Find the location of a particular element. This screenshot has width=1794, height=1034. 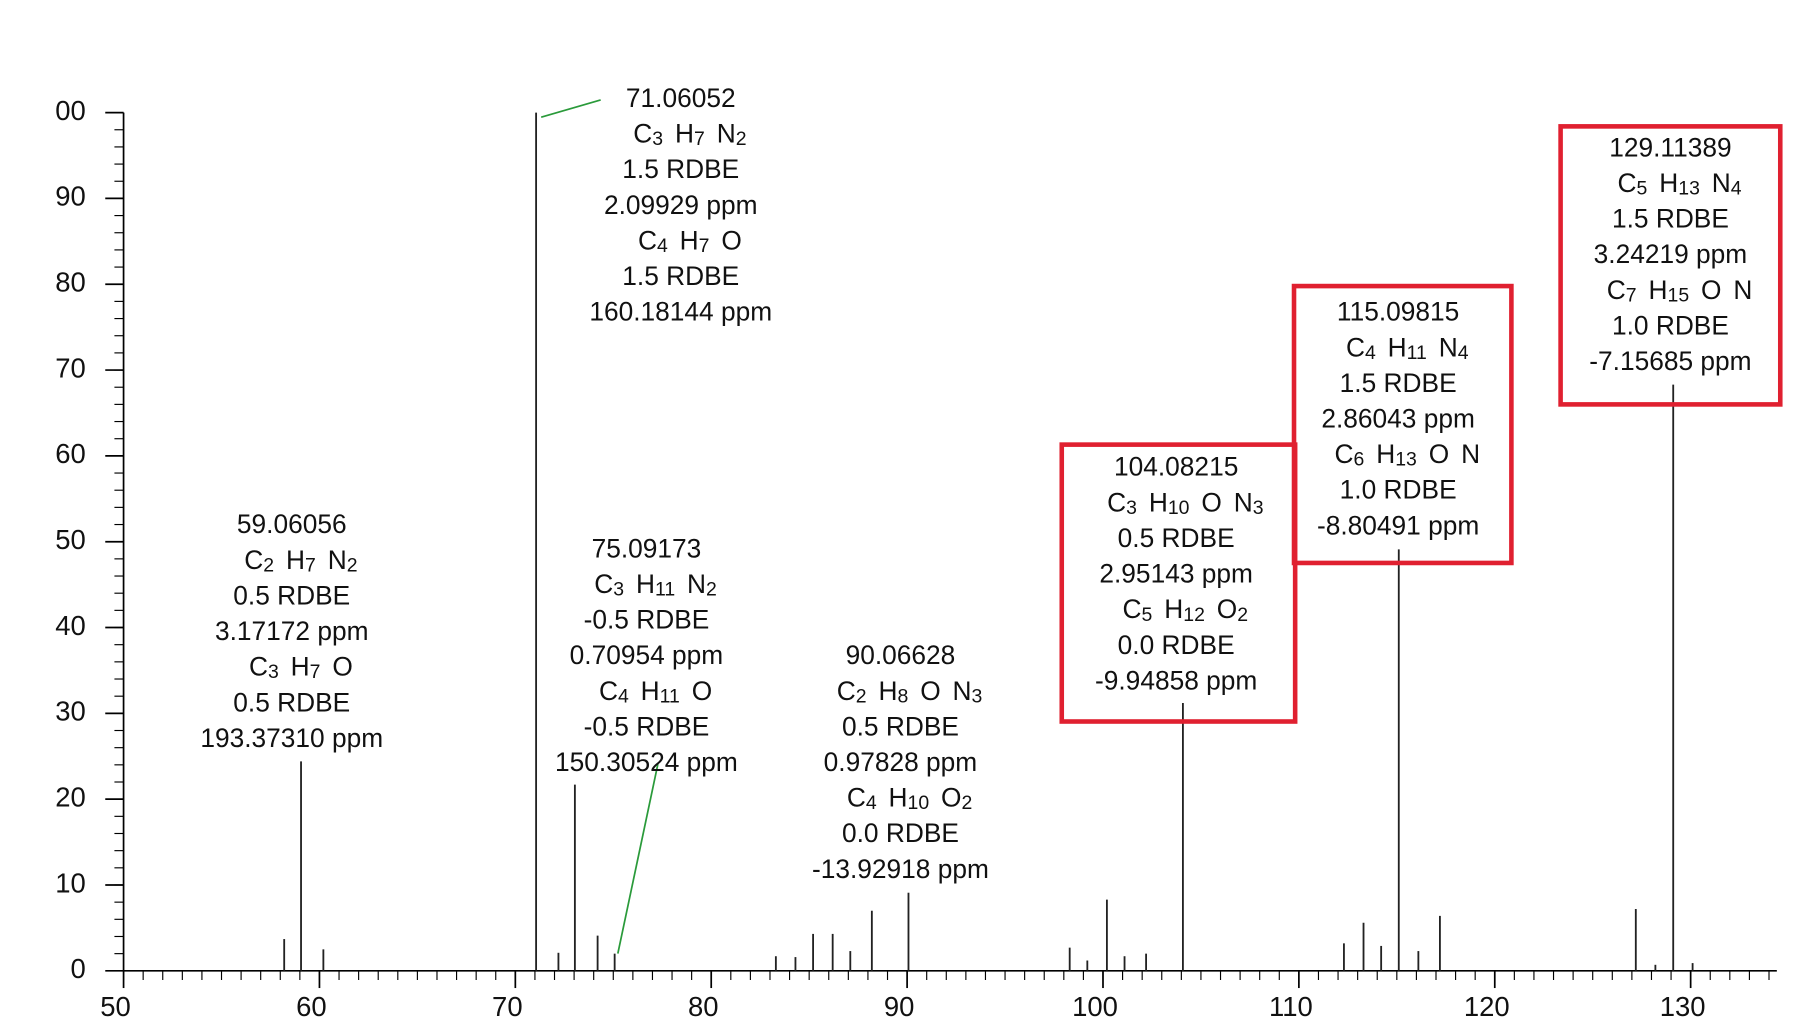

annotation-line: -9.94858 ppm is located at coordinates (1176, 680).